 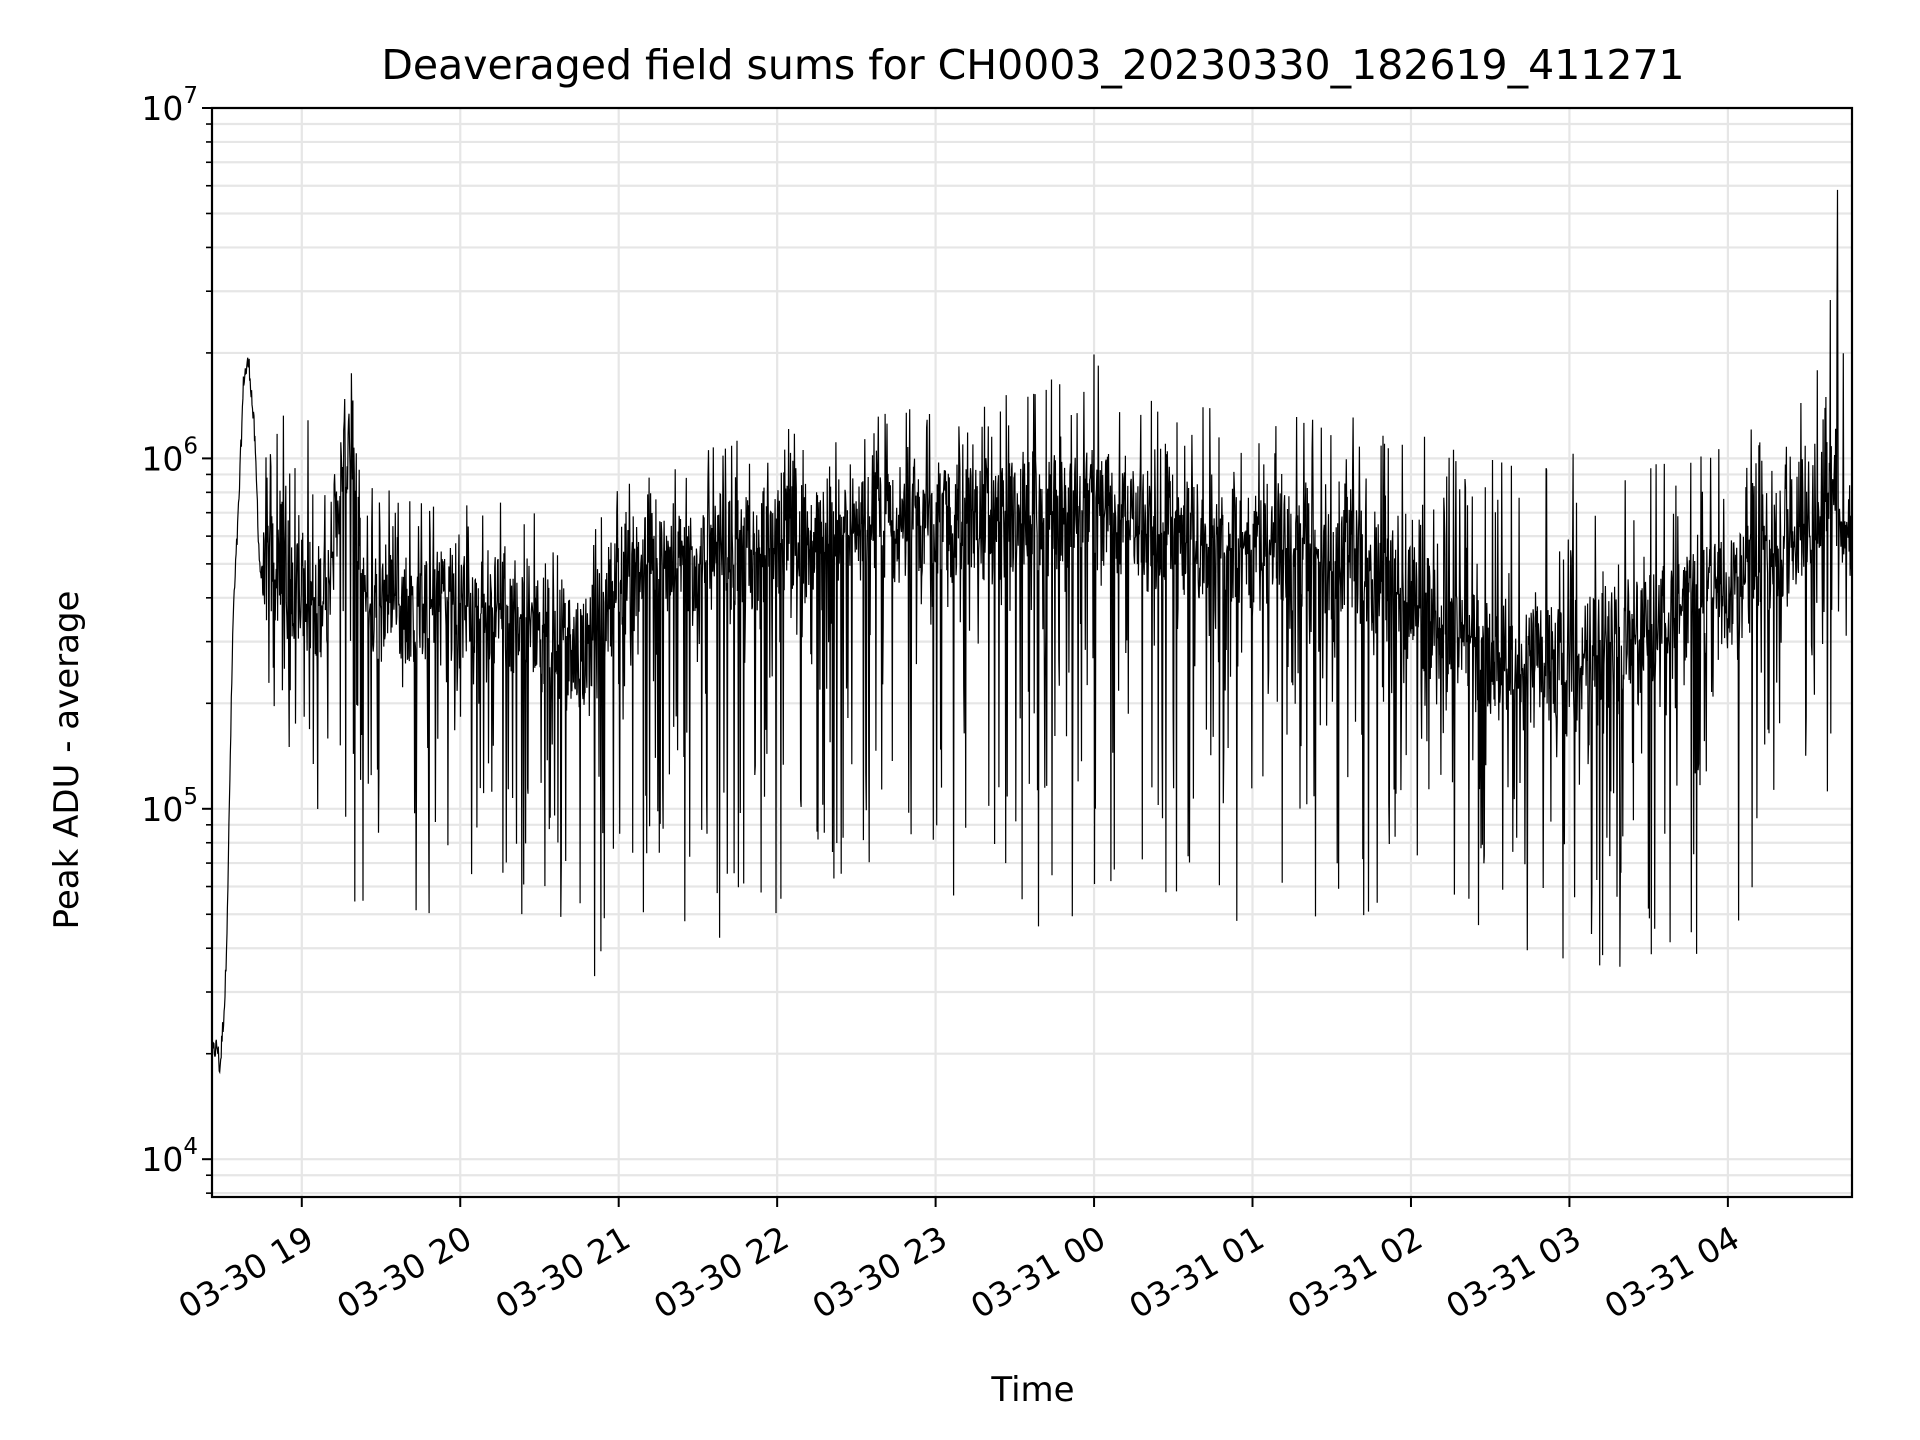 What do you see at coordinates (563, 1272) in the screenshot?
I see `x-tick-label: 03-30 21` at bounding box center [563, 1272].